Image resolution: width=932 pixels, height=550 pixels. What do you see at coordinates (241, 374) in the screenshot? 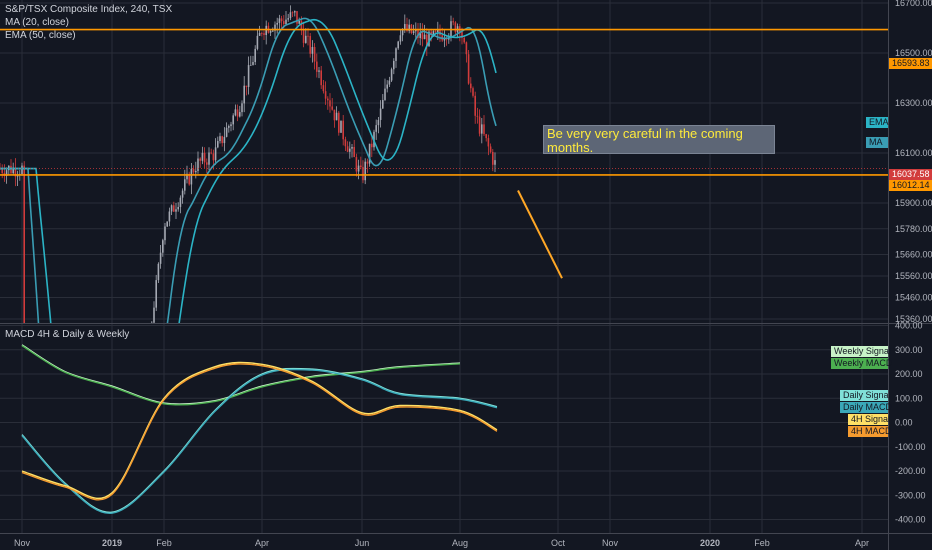
I see `macd-series-weekly-signal` at bounding box center [241, 374].